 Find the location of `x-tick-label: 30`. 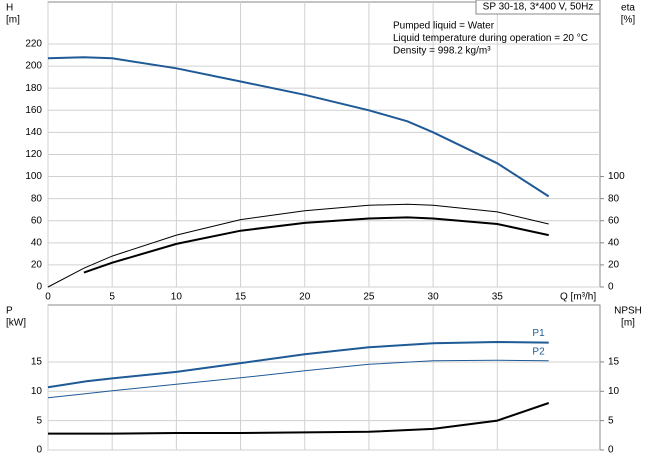

x-tick-label: 30 is located at coordinates (434, 297).